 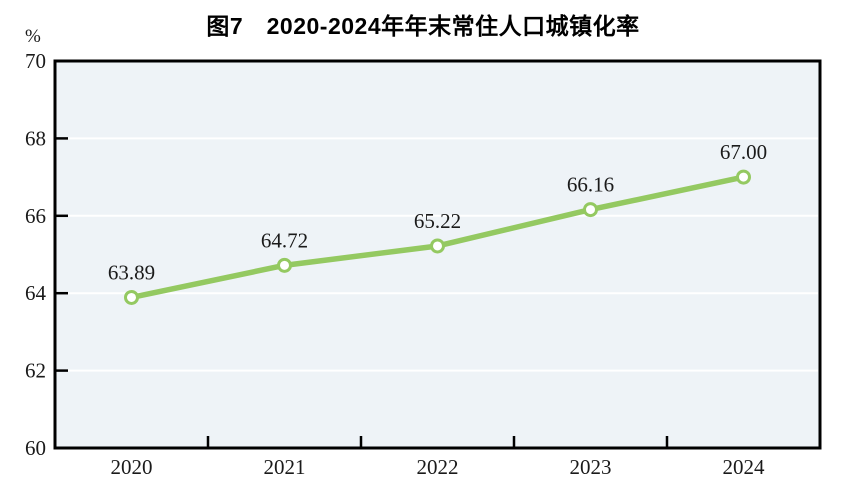 What do you see at coordinates (33, 36) in the screenshot?
I see `y-axis-unit-label: %` at bounding box center [33, 36].